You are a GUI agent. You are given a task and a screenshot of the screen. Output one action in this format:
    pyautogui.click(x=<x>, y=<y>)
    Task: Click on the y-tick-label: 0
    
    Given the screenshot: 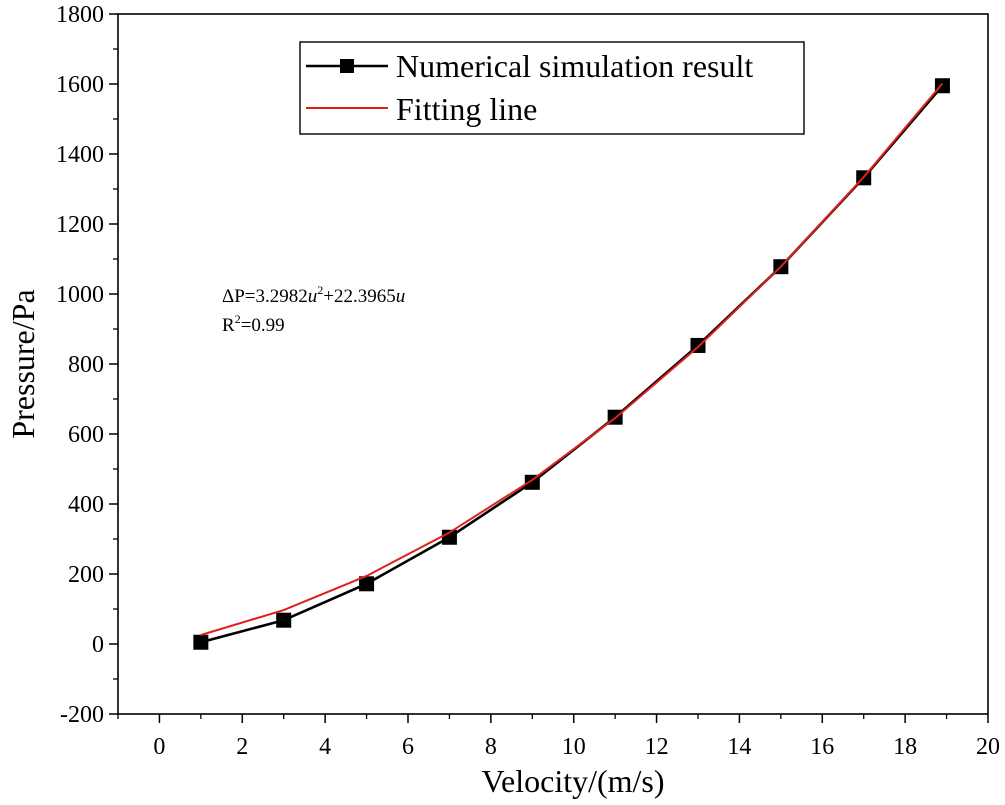 What is the action you would take?
    pyautogui.click(x=98, y=645)
    